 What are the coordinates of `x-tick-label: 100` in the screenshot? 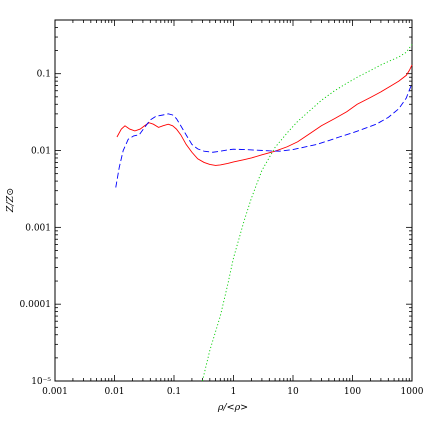 It's located at (352, 392).